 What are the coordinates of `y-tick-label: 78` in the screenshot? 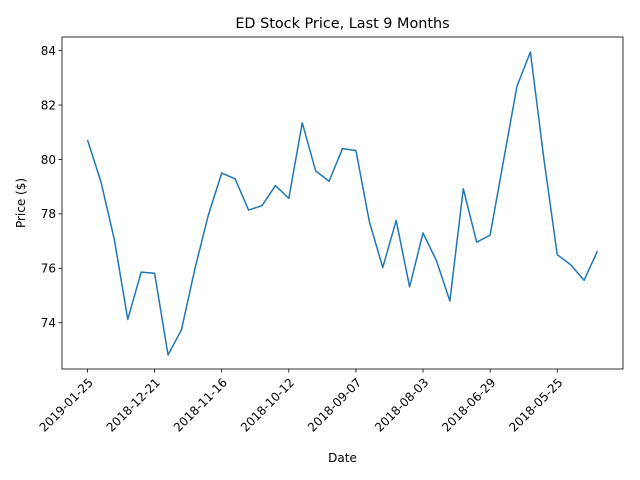 It's located at (48, 214).